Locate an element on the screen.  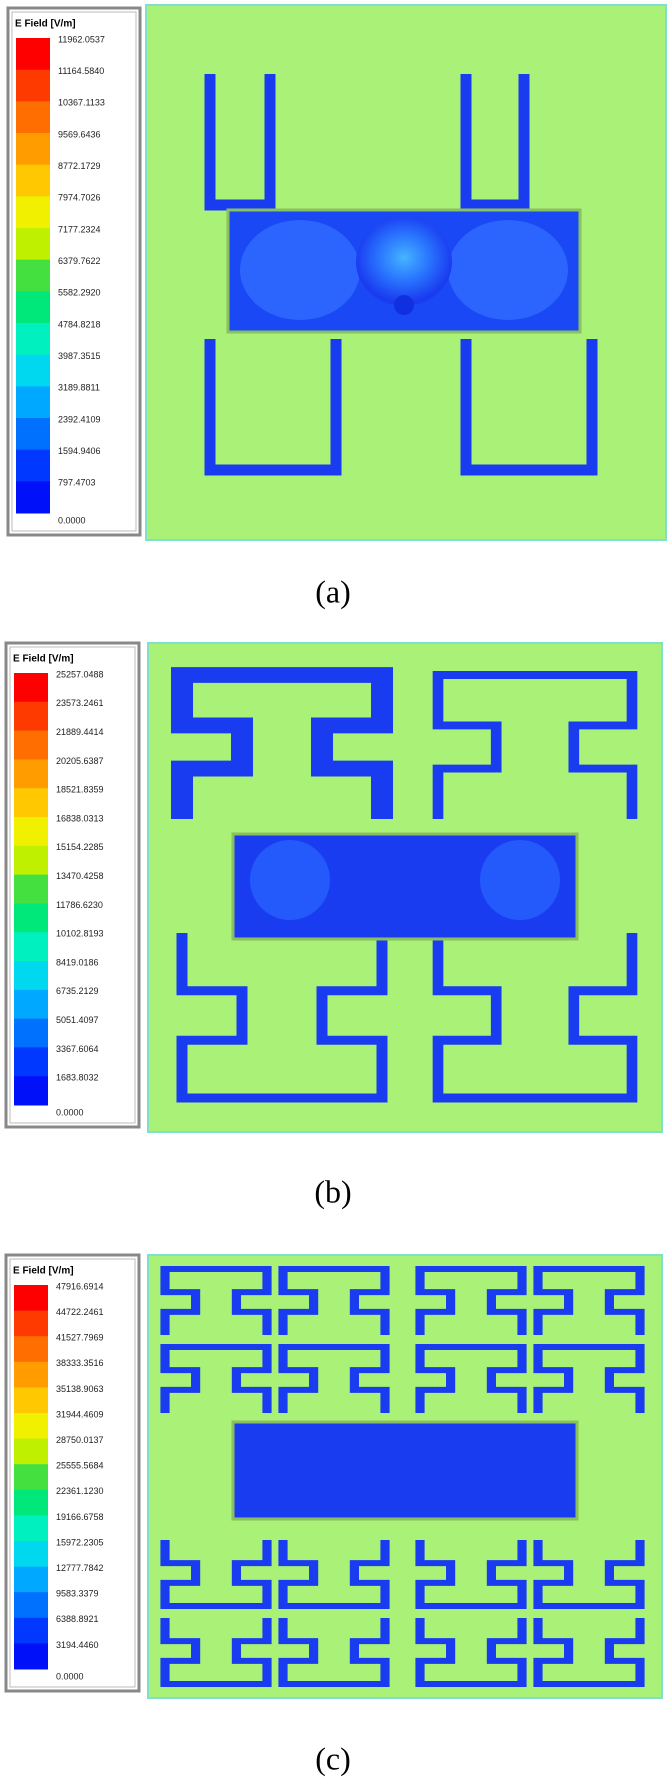
legend-label: 1683.8032 is located at coordinates (77, 1078).